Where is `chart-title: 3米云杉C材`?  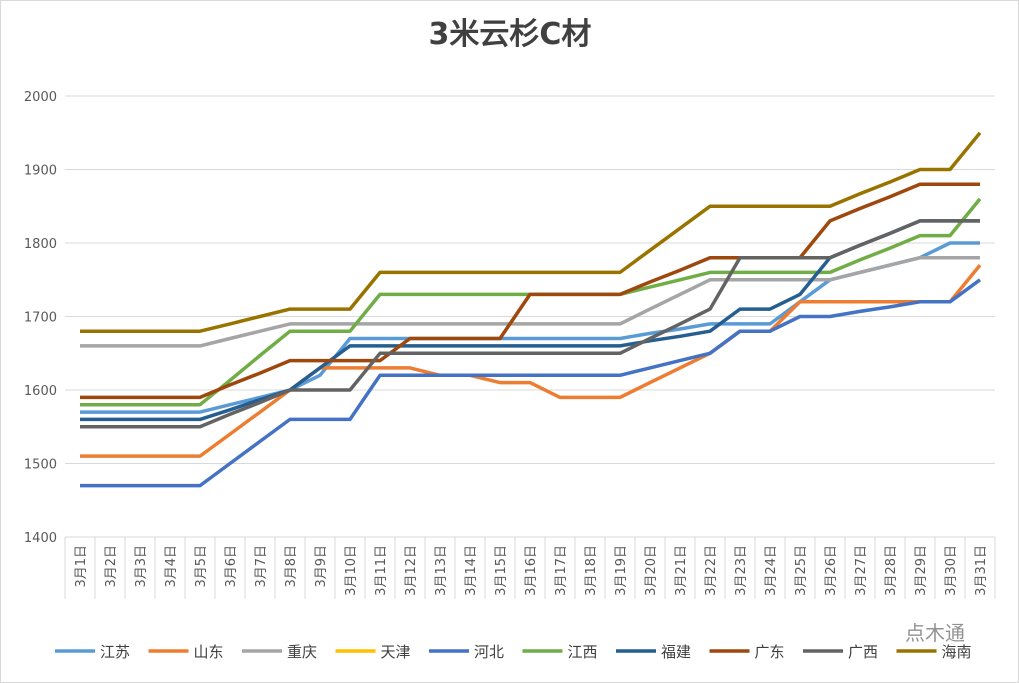 chart-title: 3米云杉C材 is located at coordinates (510, 34).